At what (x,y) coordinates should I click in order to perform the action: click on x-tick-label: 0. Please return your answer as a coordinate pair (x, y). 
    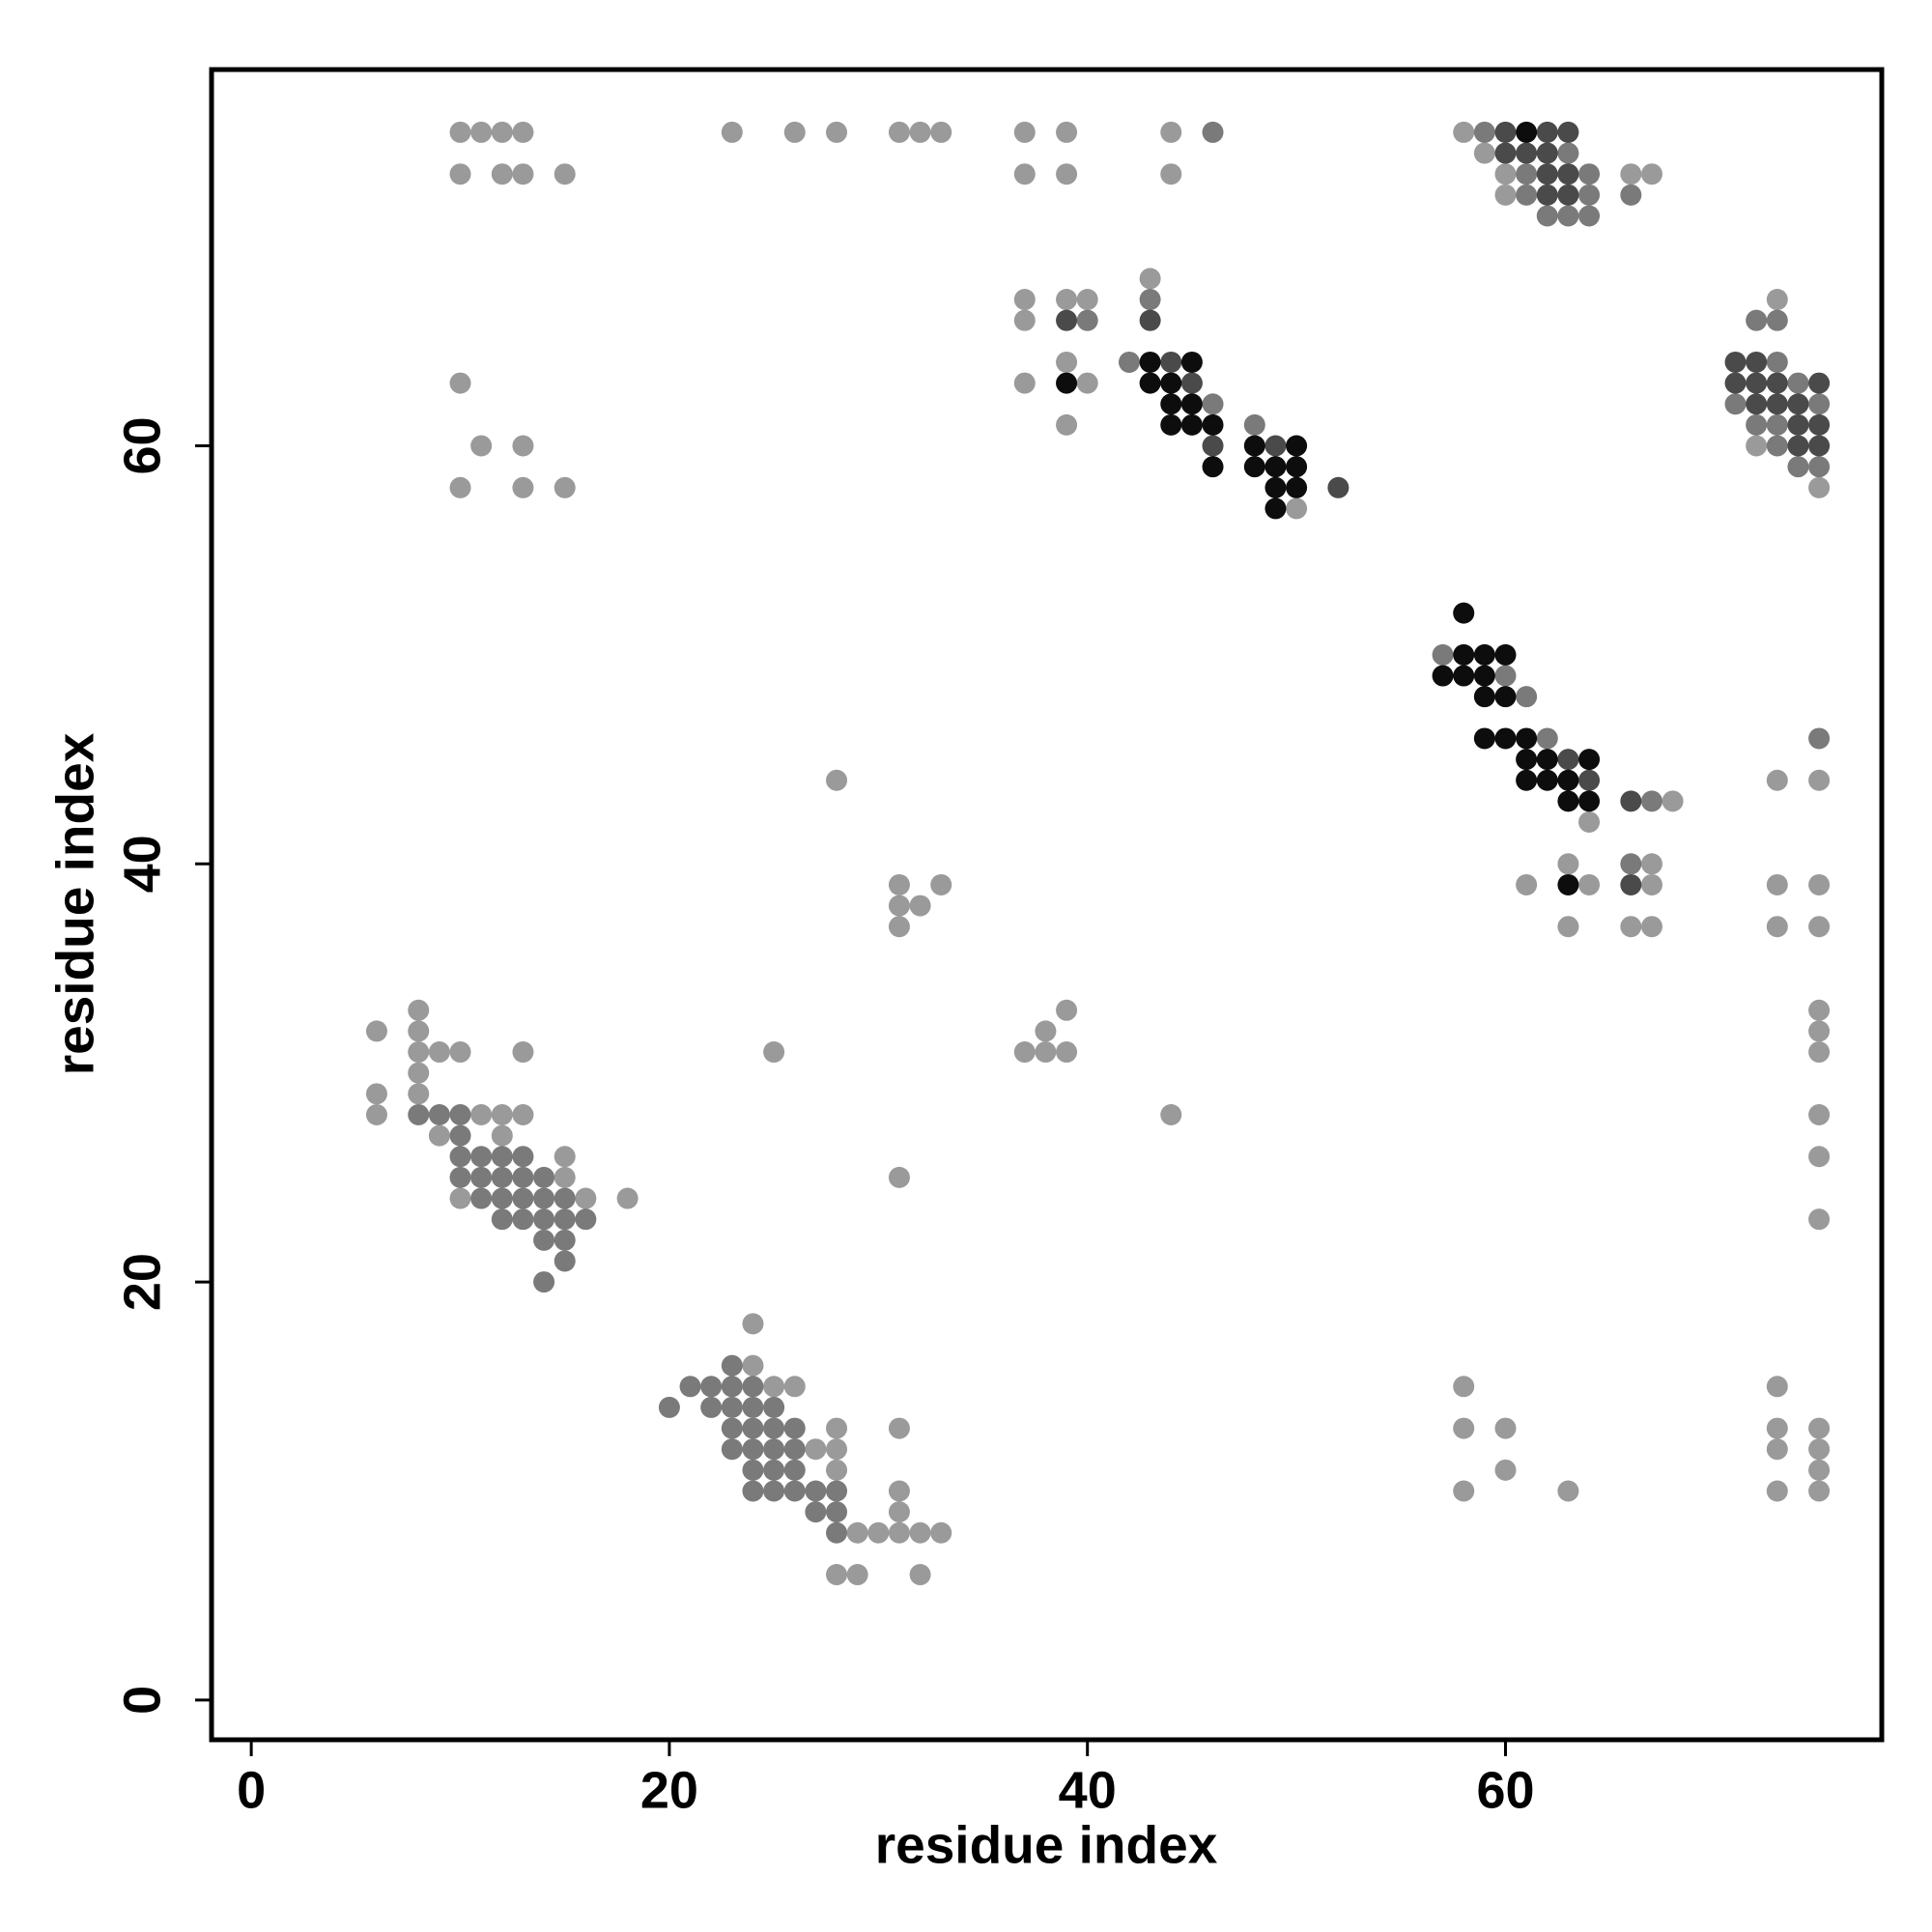
    Looking at the image, I should click on (252, 1790).